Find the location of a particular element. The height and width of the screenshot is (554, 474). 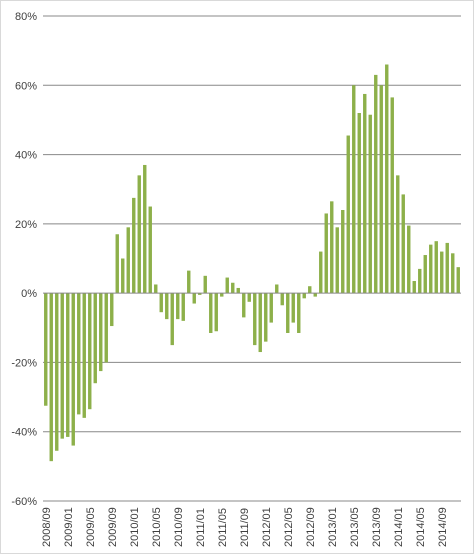

y-tick-label: -20% is located at coordinates (24, 363).